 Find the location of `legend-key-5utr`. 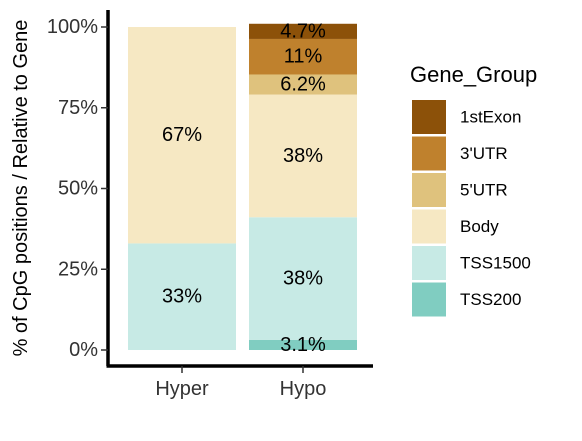

legend-key-5utr is located at coordinates (429, 190).